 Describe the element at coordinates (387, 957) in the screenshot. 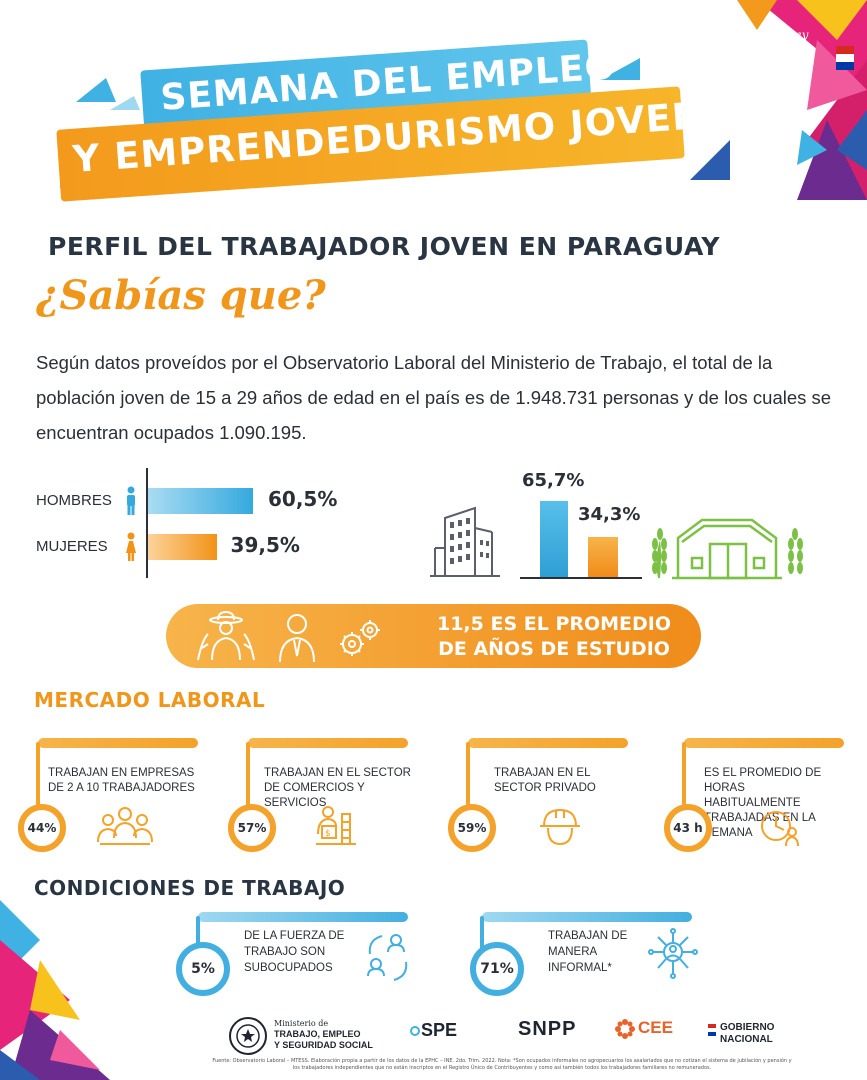

I see `cycle-people-icon` at that location.